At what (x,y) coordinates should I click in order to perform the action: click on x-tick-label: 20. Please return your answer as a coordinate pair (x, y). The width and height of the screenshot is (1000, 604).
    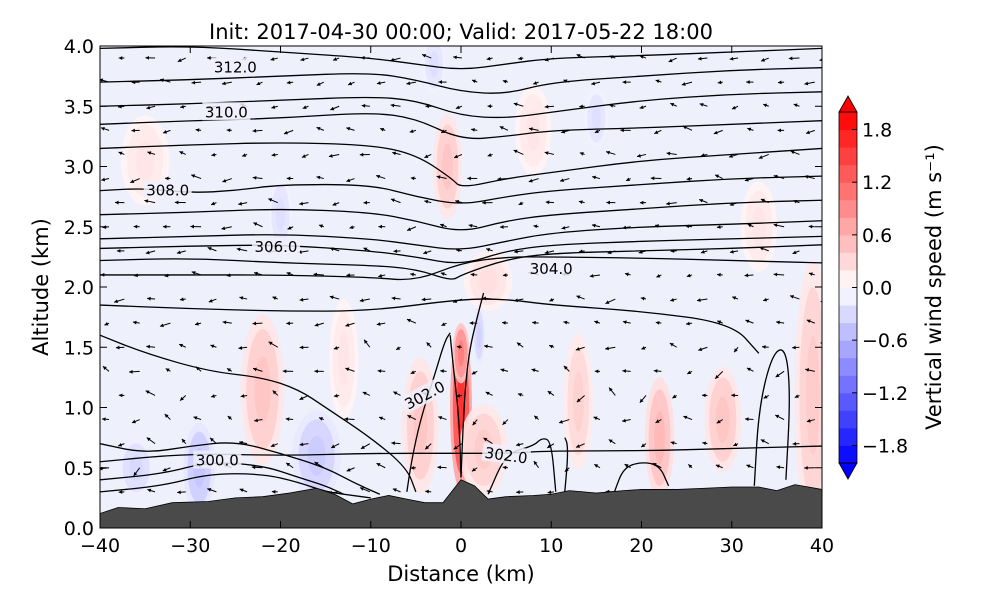
    Looking at the image, I should click on (641, 546).